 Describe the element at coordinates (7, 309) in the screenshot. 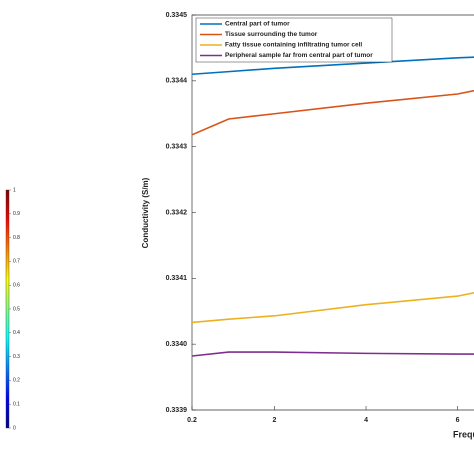

I see `colorbar` at that location.